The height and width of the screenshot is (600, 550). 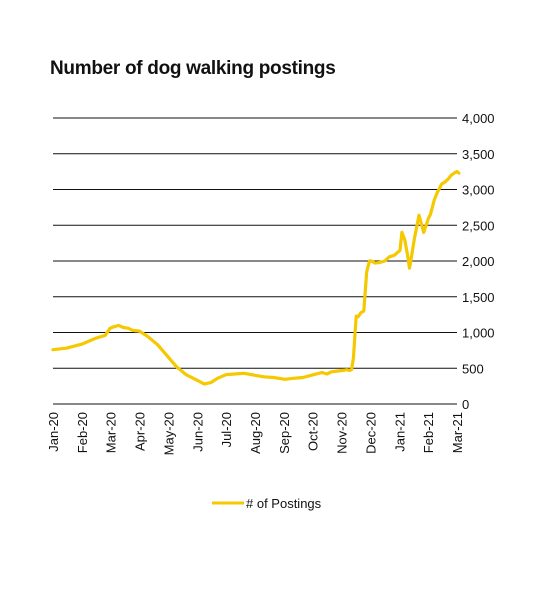 I want to click on legend: # of Postings, so click(x=267, y=503).